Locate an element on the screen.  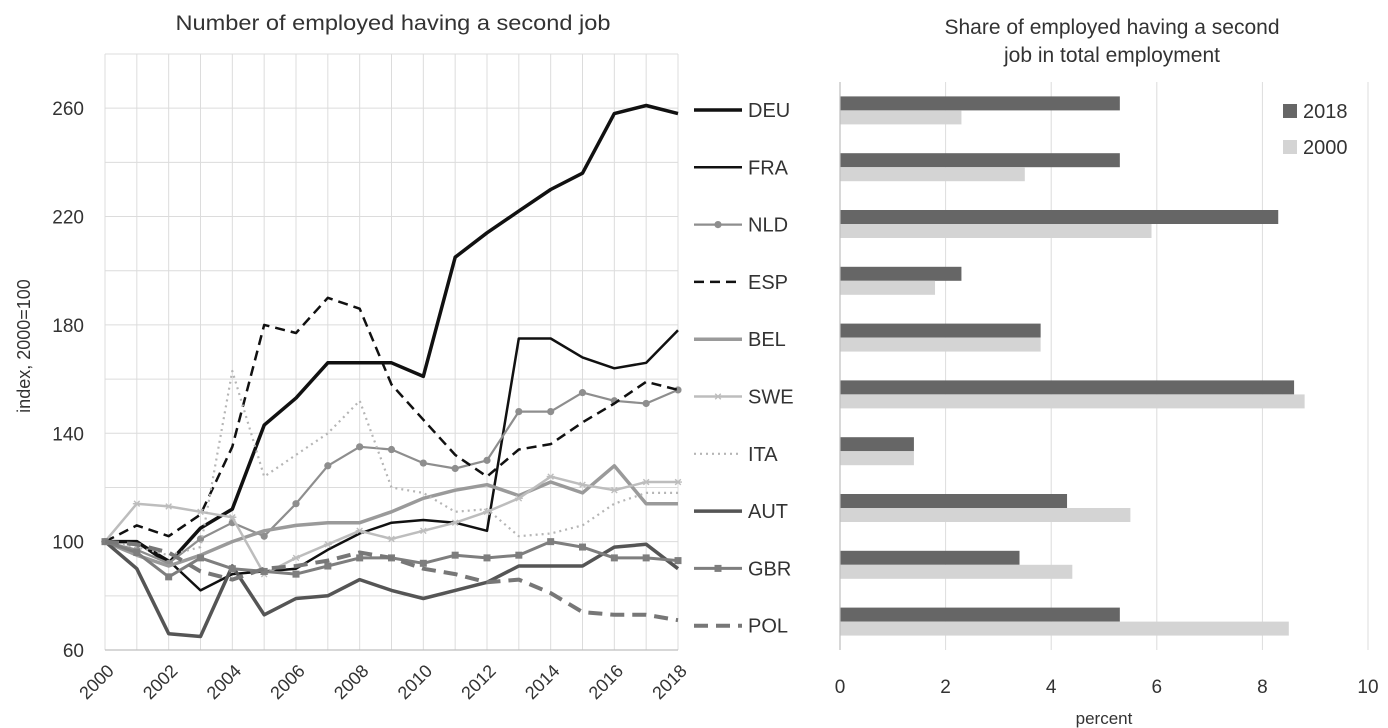
x-tick-label: 2010 is located at coordinates (415, 682).